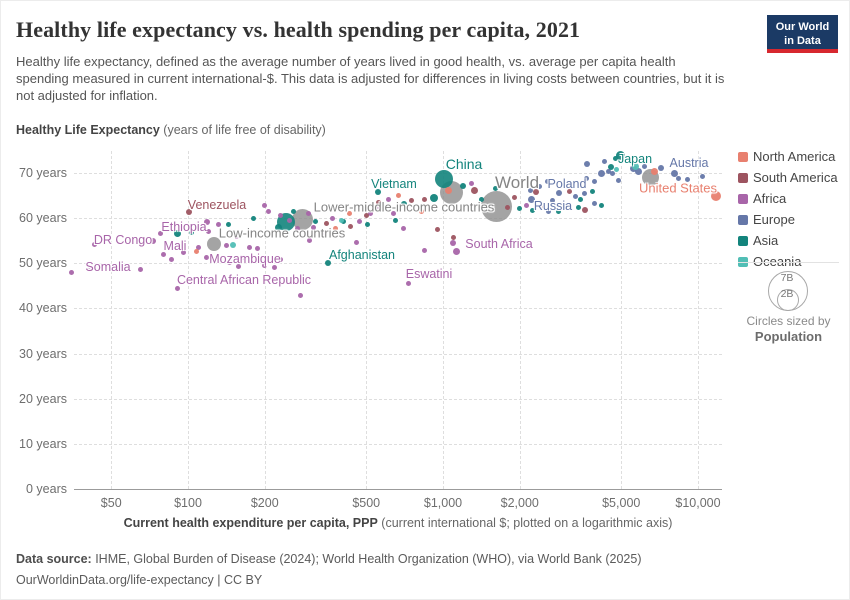 The height and width of the screenshot is (600, 850). I want to click on data-point-japan, so click(621, 156).